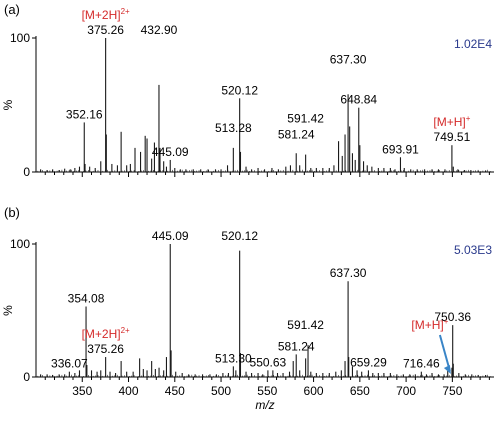 This screenshot has height=439, width=500. Describe the element at coordinates (406, 391) in the screenshot. I see `x-tick-label: 700` at that location.